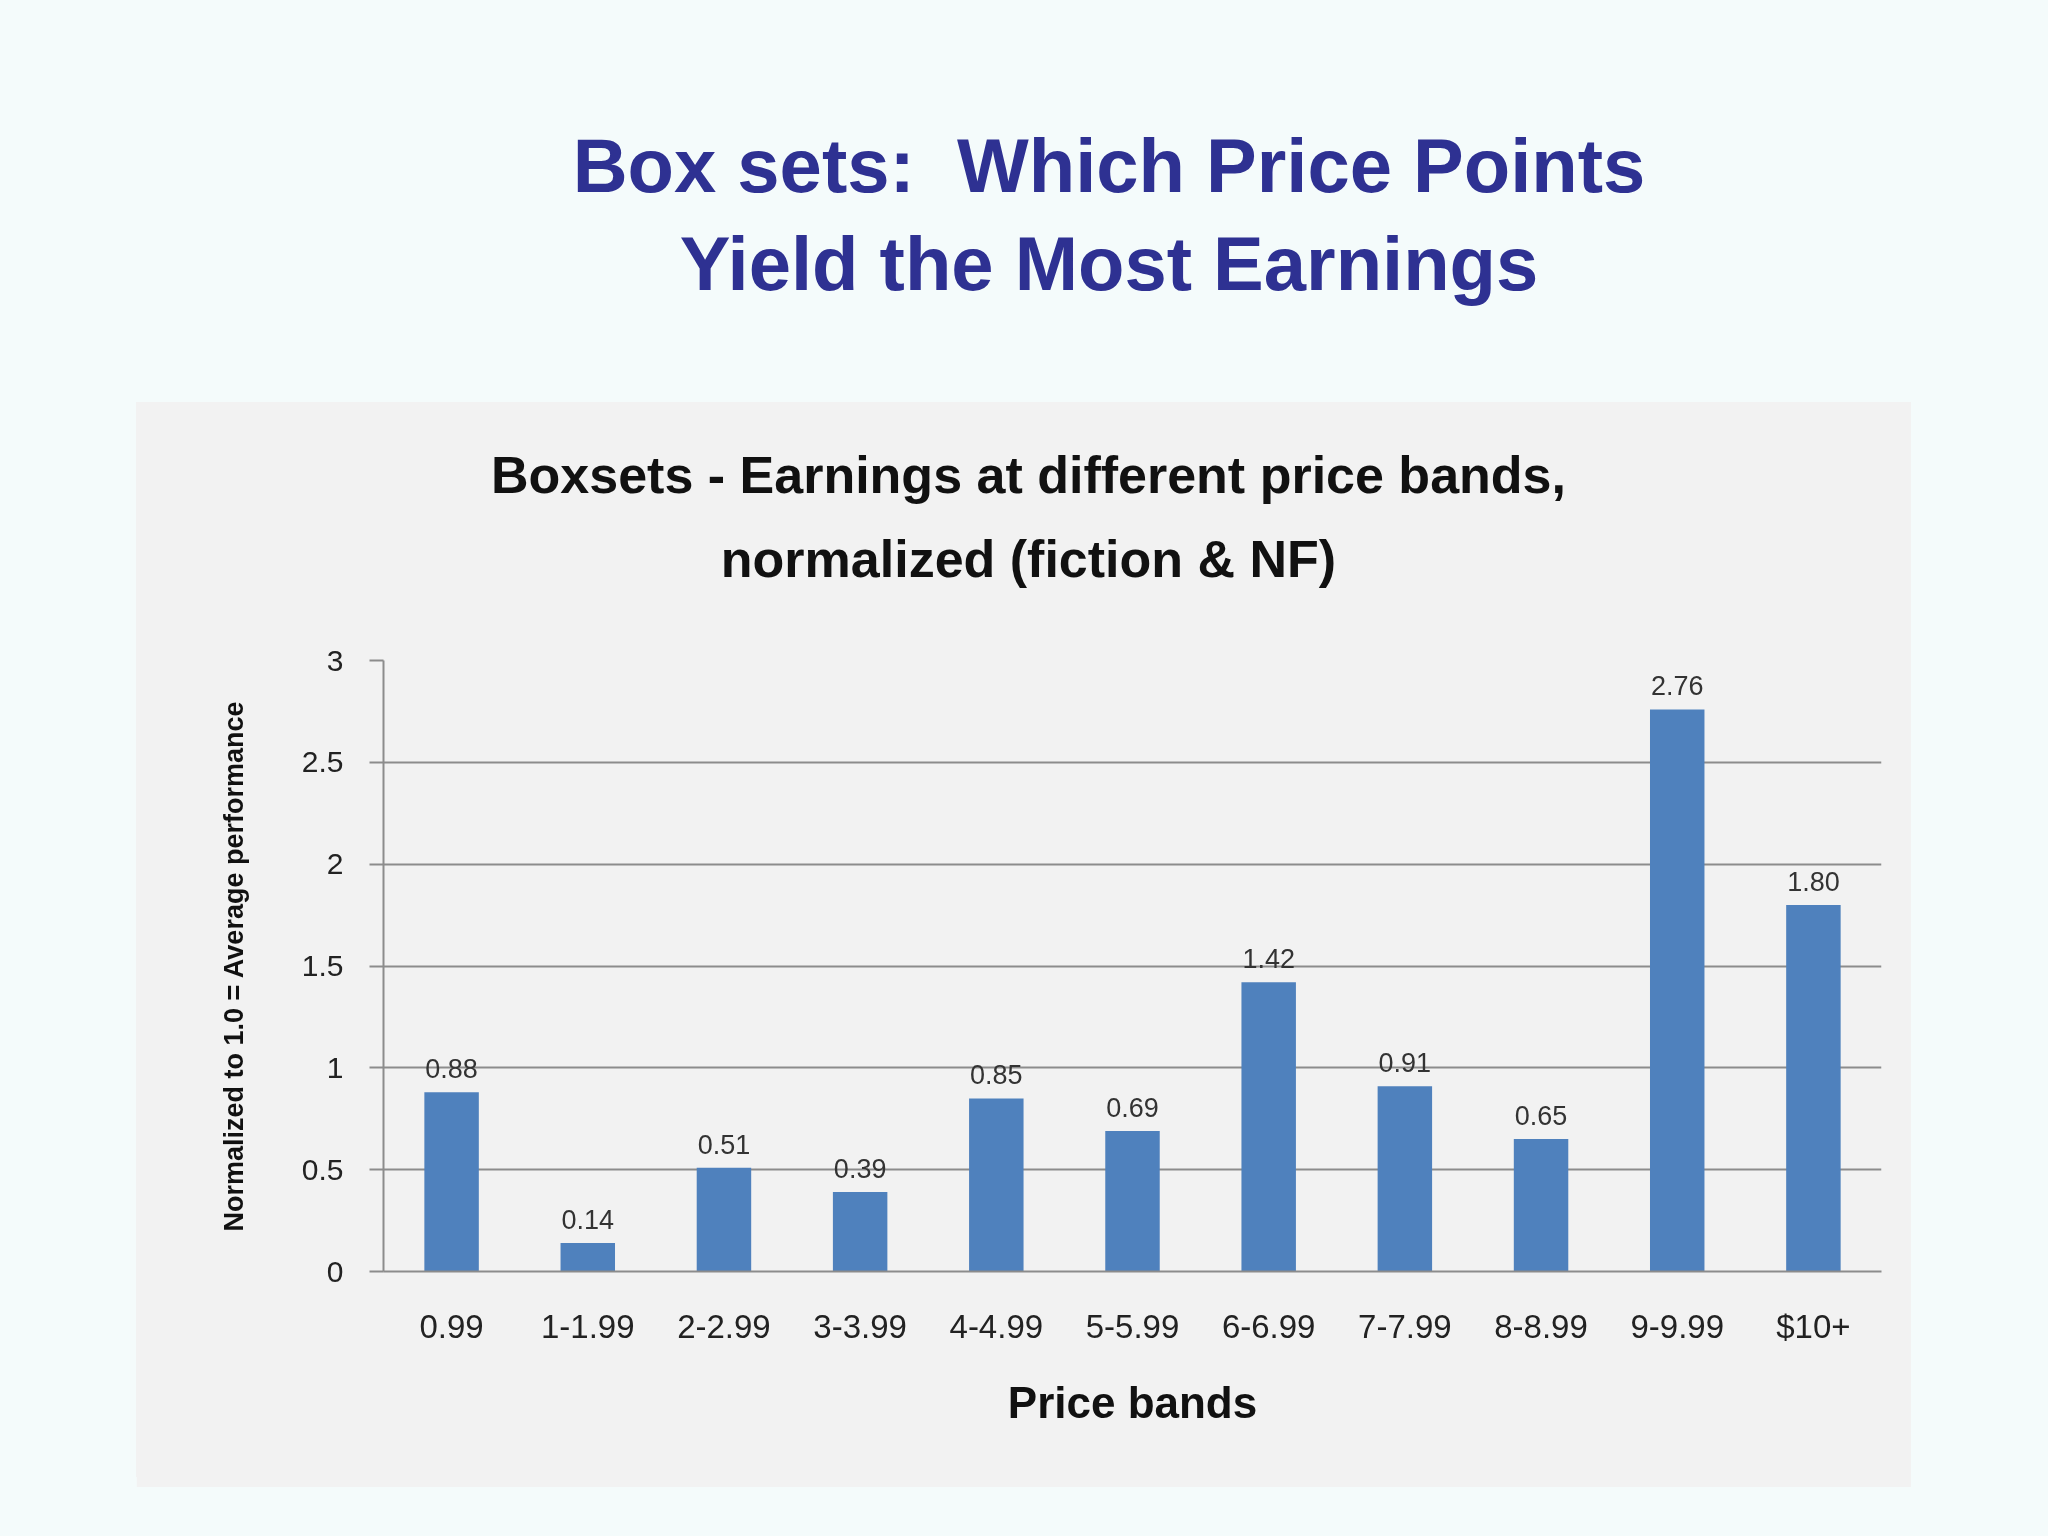 The image size is (2048, 1536). I want to click on y-tick-label: 2.5, so click(322, 762).